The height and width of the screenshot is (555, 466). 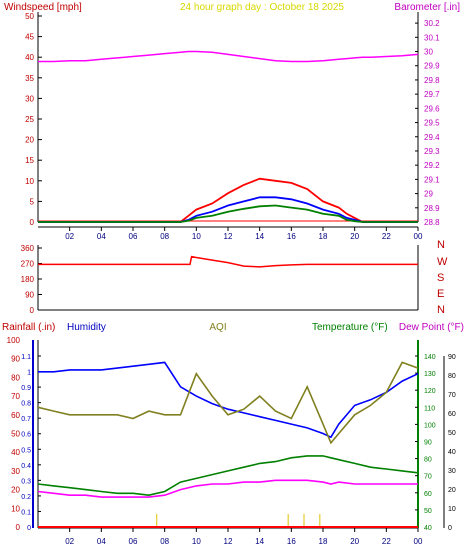 I want to click on temperature-tick-label: 90, so click(x=428, y=443).